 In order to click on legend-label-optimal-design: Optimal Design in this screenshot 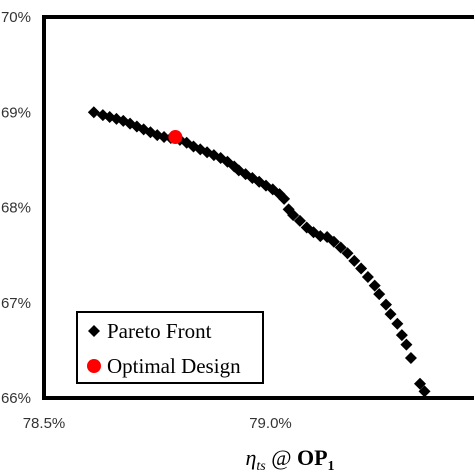, I will do `click(174, 366)`.